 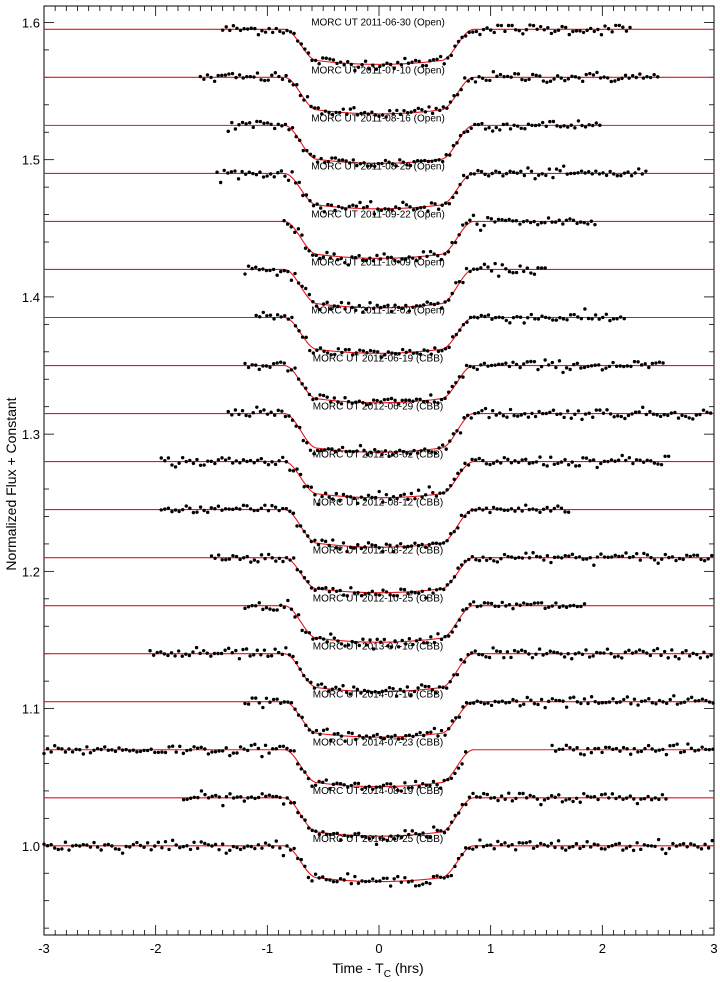 What do you see at coordinates (379, 144) in the screenshot?
I see `model-curve` at bounding box center [379, 144].